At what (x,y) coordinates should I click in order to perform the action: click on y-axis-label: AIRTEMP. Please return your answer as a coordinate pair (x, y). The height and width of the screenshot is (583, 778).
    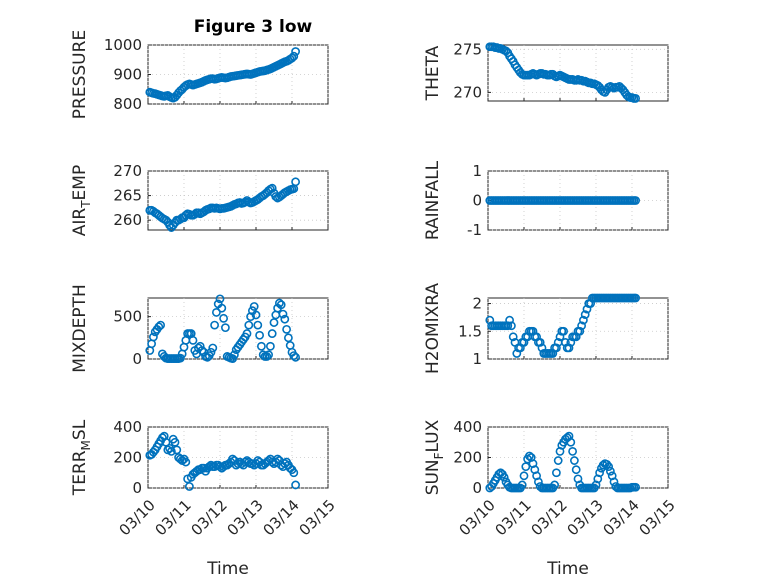
    Looking at the image, I should click on (81, 200).